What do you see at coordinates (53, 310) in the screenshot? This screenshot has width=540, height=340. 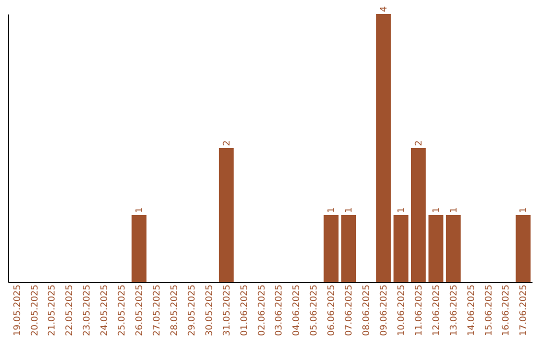 I see `x-tick-label: 21.05.2025` at bounding box center [53, 310].